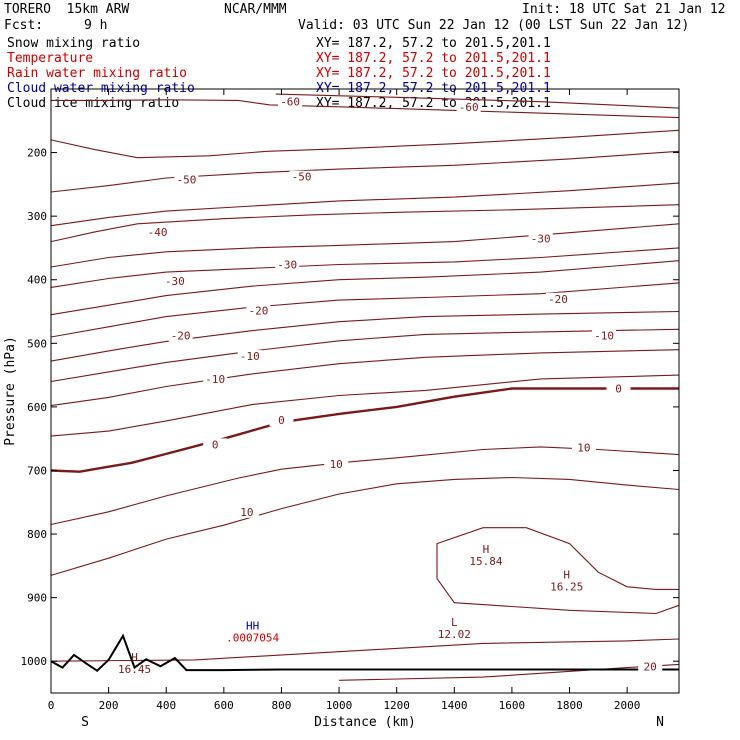  What do you see at coordinates (37, 280) in the screenshot?
I see `y-tick-label: 400` at bounding box center [37, 280].